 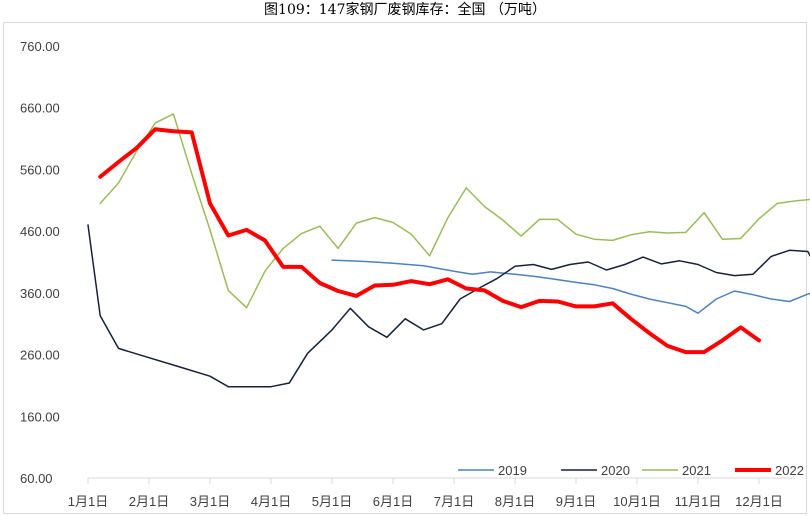 I want to click on legend-label-2021: 2021, so click(x=696, y=470).